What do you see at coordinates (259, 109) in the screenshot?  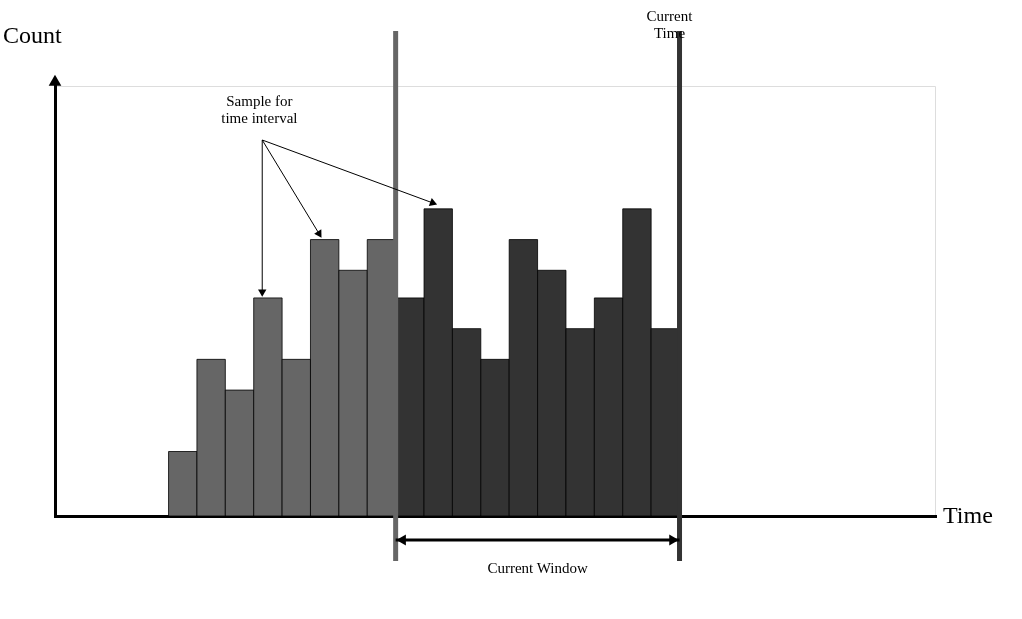 I see `text: Sample for time interval` at bounding box center [259, 109].